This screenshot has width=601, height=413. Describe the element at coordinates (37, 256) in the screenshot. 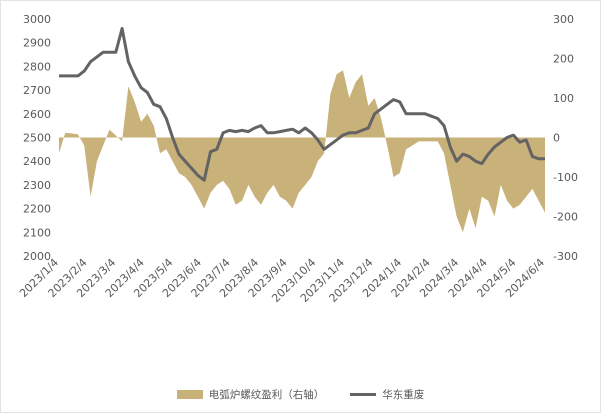

I see `left-tick-label: 2000` at that location.